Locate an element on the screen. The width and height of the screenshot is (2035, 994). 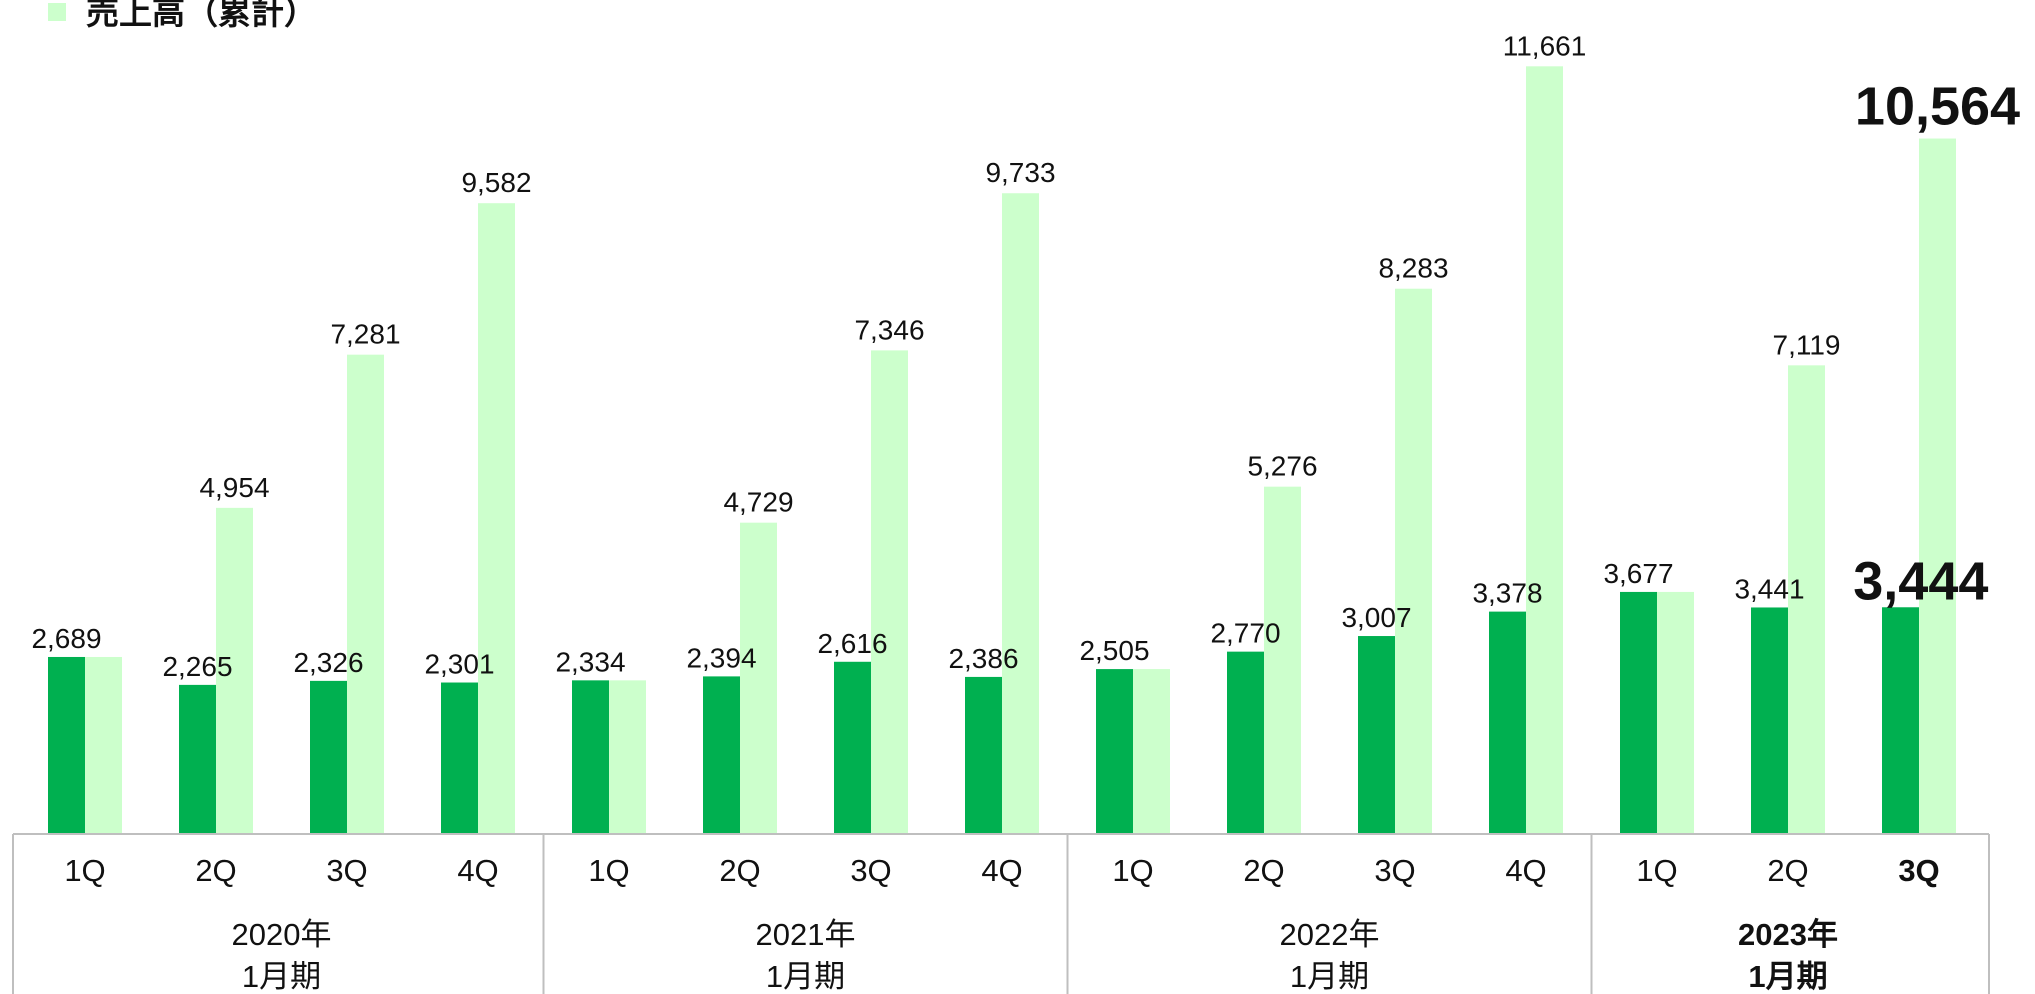
group-label-year: 2023年 is located at coordinates (1788, 934).